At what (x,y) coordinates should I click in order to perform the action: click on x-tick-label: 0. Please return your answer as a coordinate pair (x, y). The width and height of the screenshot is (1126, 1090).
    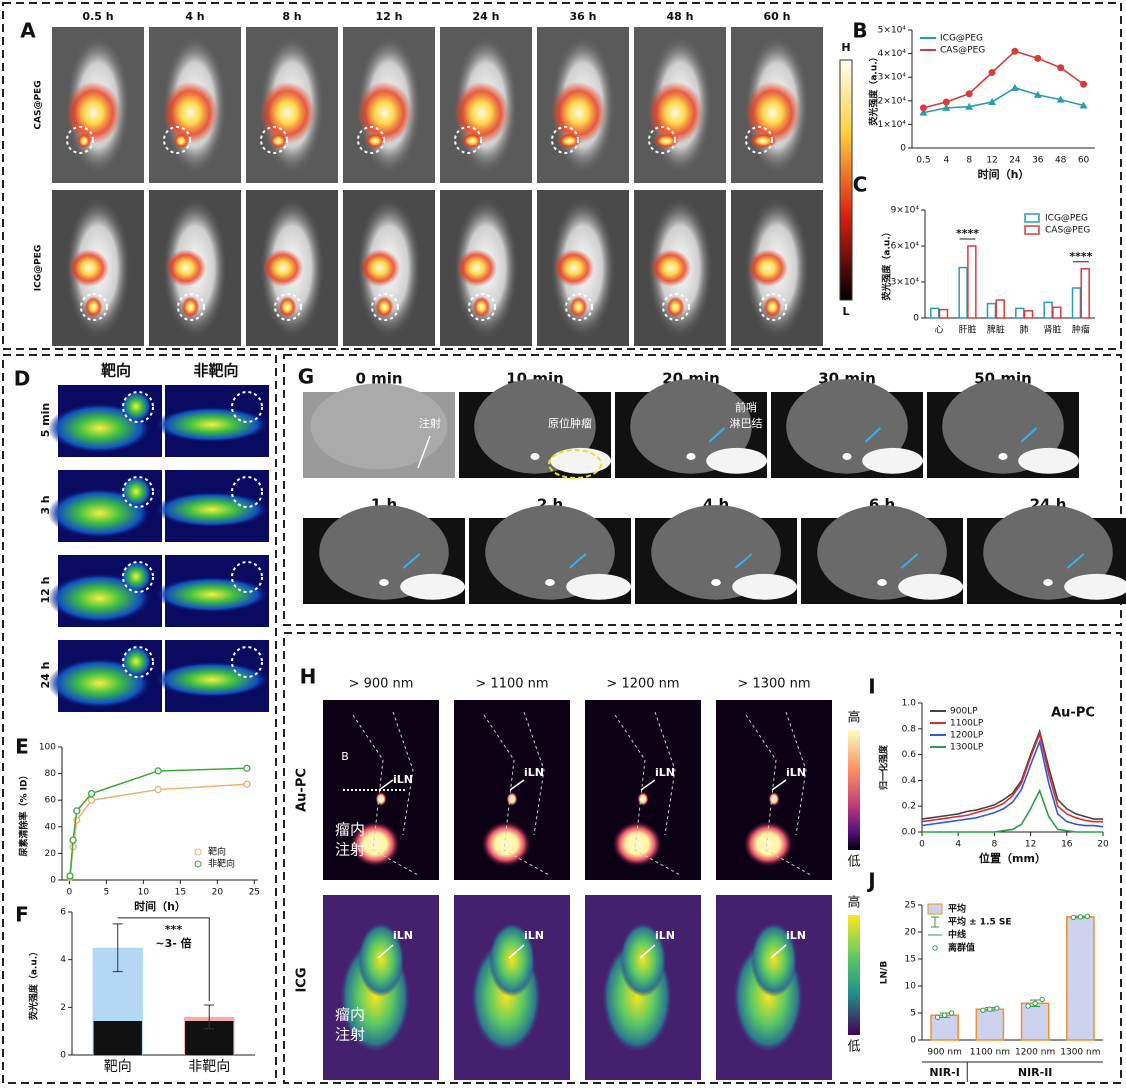
    Looking at the image, I should click on (922, 845).